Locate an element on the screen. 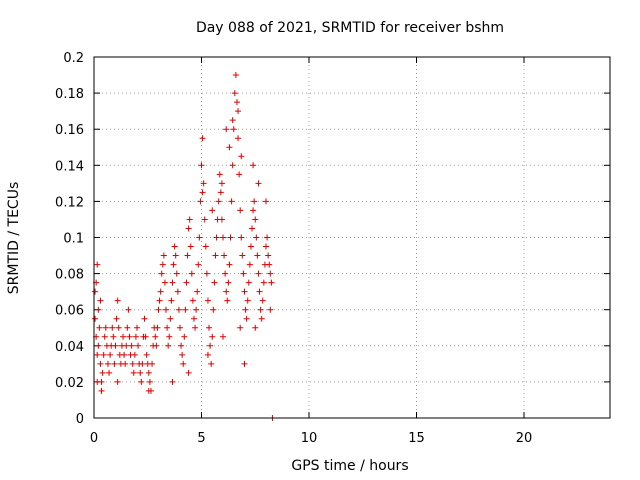 Image resolution: width=640 pixels, height=480 pixels. y-tick-label: 0.02 is located at coordinates (69, 383).